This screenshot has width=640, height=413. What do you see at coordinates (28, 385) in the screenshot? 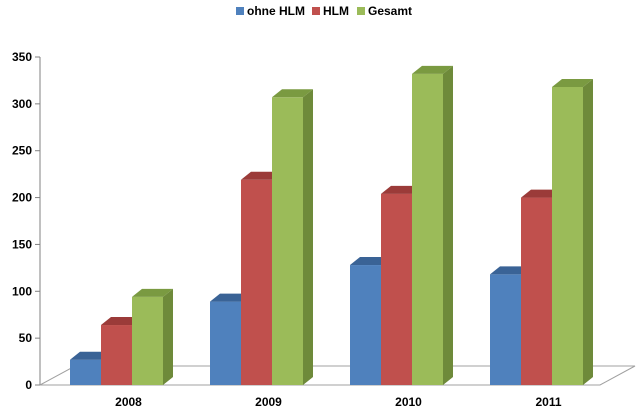
I see `y-tick-label: 0` at bounding box center [28, 385].